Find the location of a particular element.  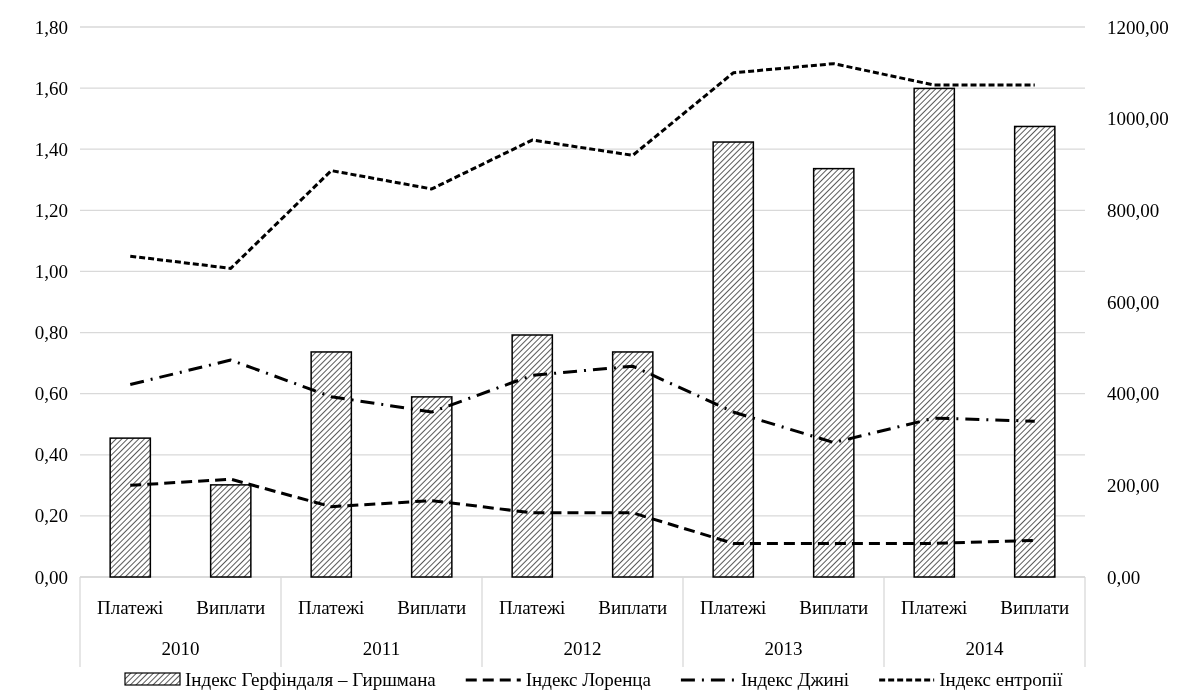

y-tick-label: 0,60 is located at coordinates (51, 394).